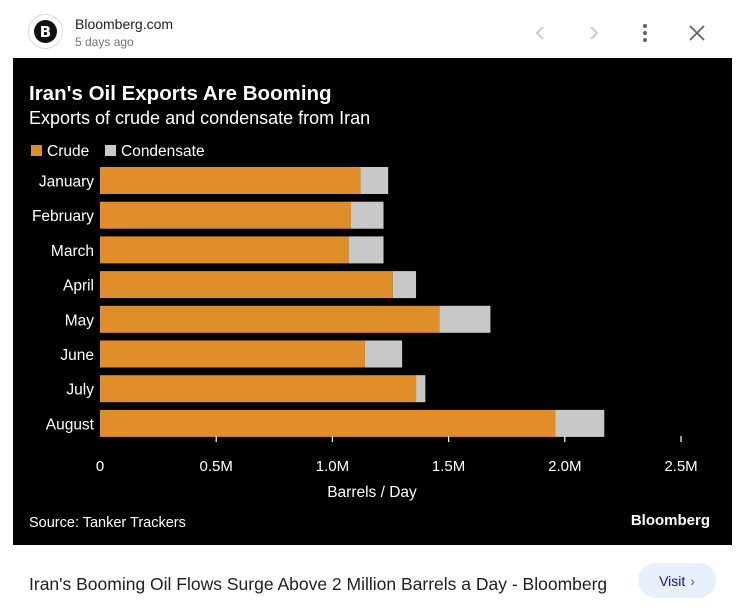 This screenshot has height=613, width=750. What do you see at coordinates (224, 250) in the screenshot?
I see `bar-crude-march` at bounding box center [224, 250].